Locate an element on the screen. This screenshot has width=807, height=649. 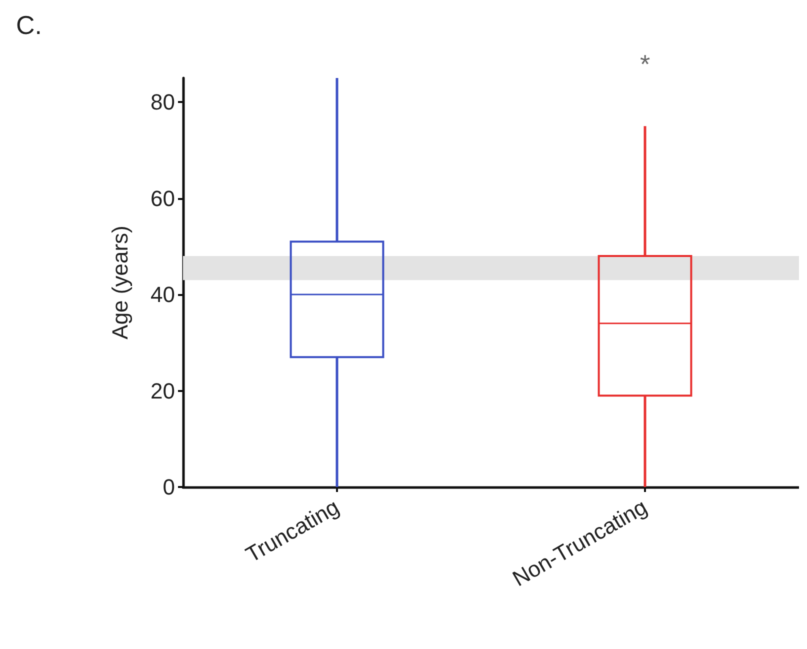
y-tick-label: 40 is located at coordinates (162, 295).